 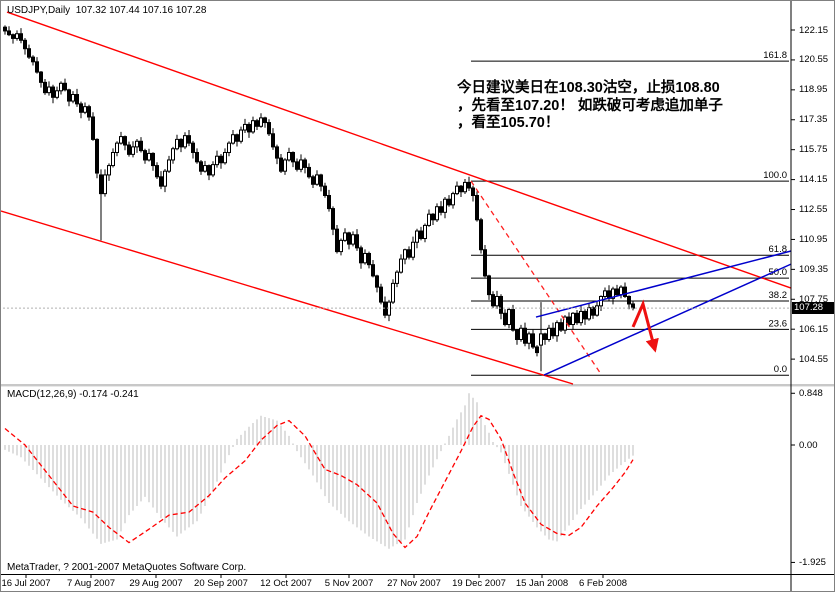 What do you see at coordinates (26, 583) in the screenshot?
I see `time-axis-label: 16 Jul 2007` at bounding box center [26, 583].